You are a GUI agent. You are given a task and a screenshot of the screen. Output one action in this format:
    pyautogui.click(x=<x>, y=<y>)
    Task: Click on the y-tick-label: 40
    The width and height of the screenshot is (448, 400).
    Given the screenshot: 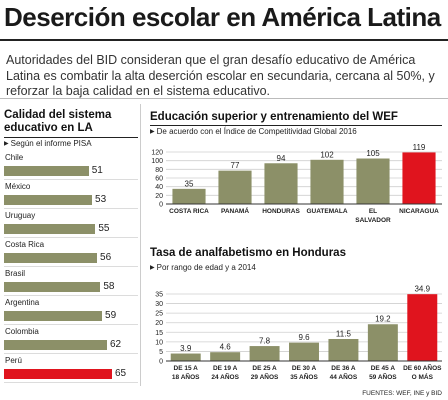 What is the action you would take?
    pyautogui.click(x=159, y=187)
    